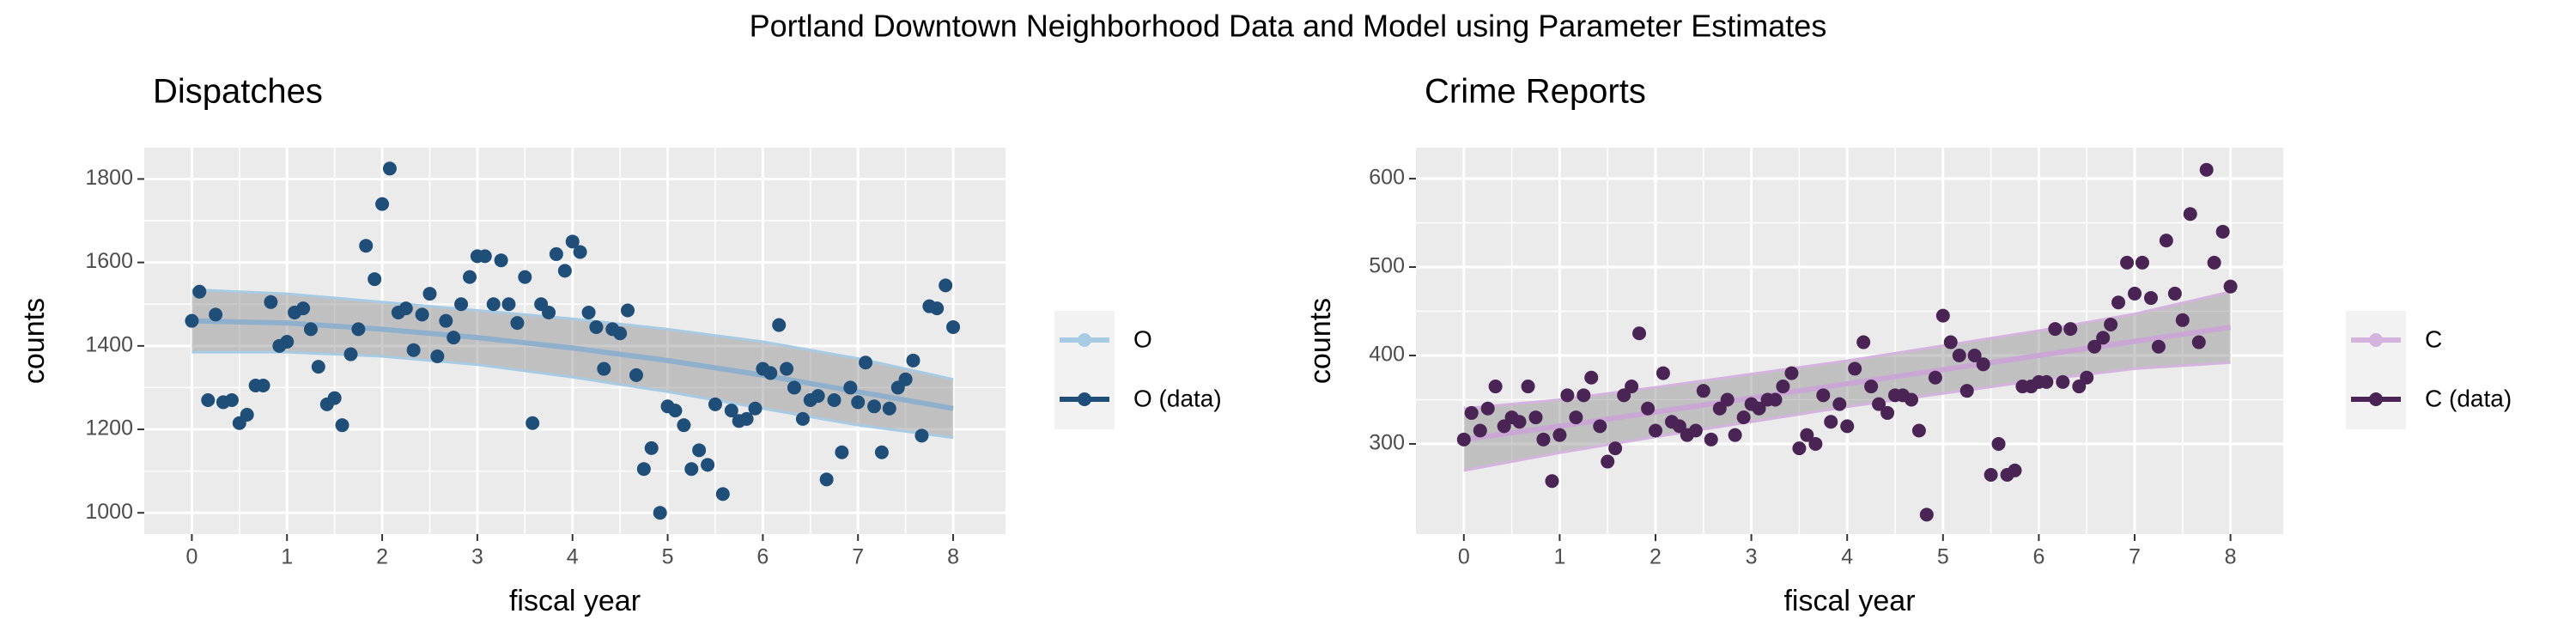 This screenshot has height=644, width=2576. I want to click on y-tick-label: 500, so click(1387, 266).